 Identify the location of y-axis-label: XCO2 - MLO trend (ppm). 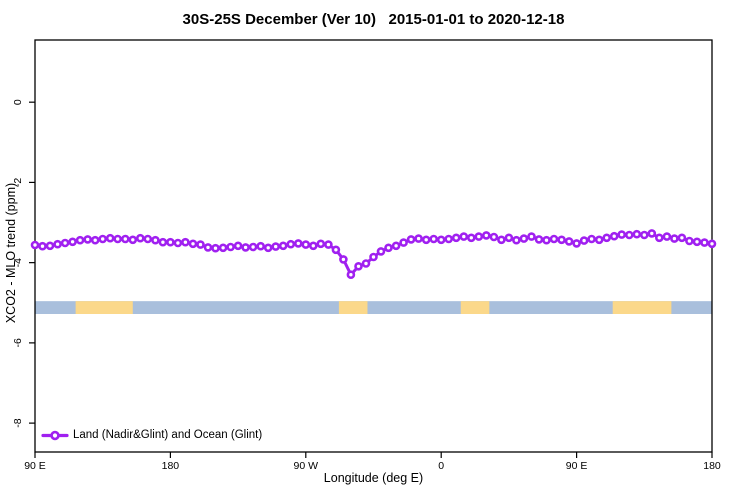
(11, 253).